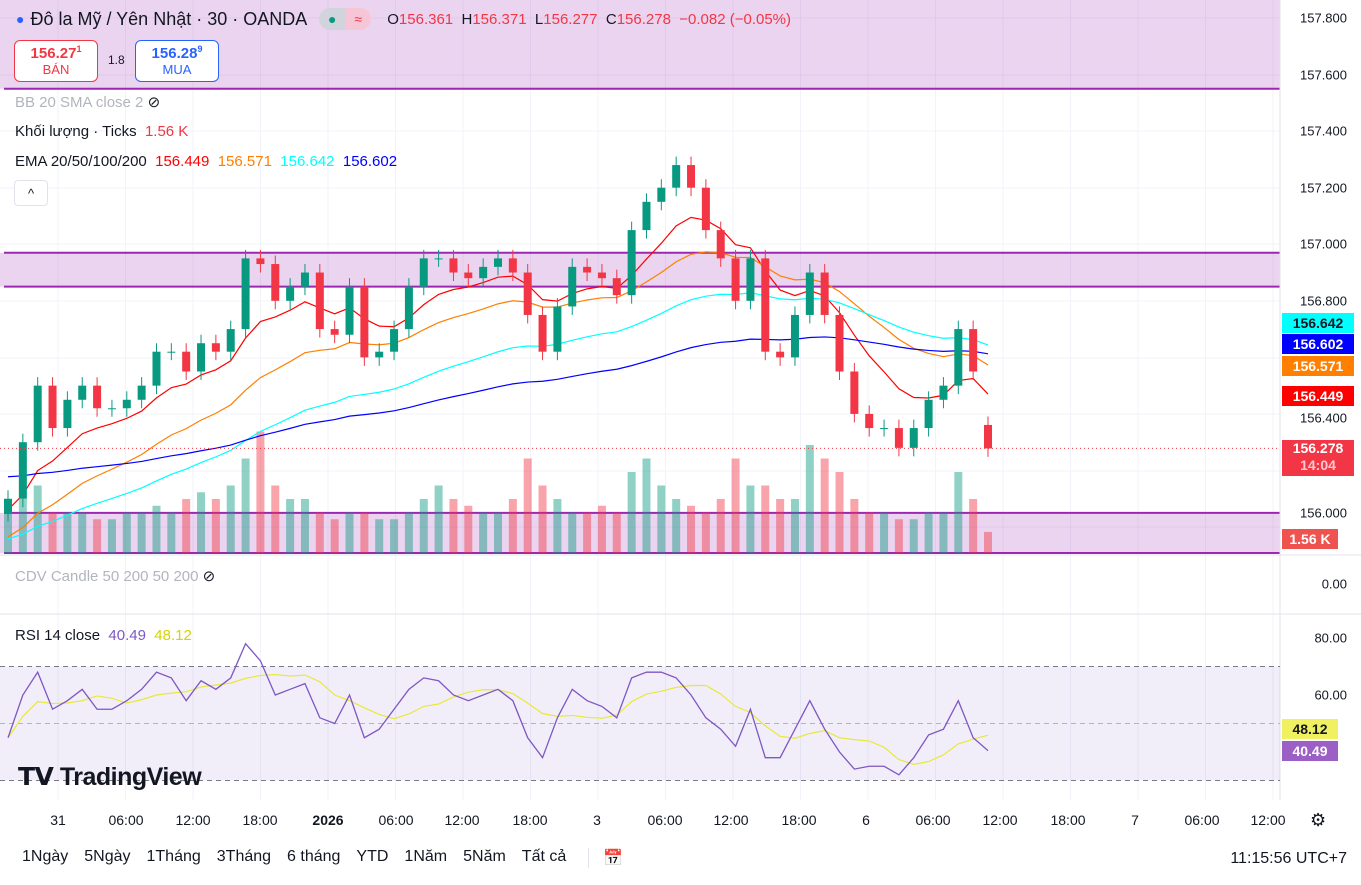 The height and width of the screenshot is (885, 1361). I want to click on status-pill: ● ≈, so click(345, 19).